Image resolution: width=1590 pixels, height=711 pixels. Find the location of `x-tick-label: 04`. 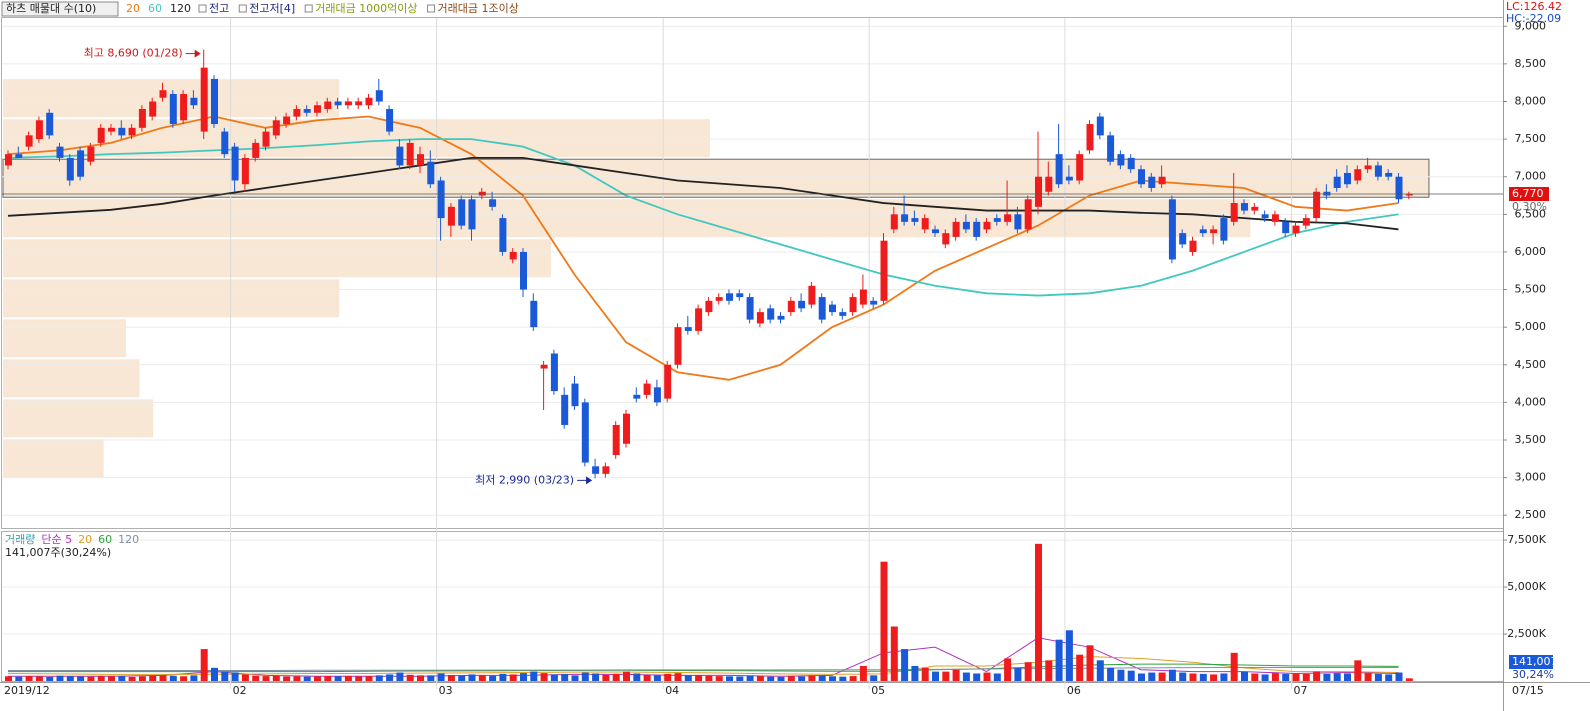

x-tick-label: 04 is located at coordinates (672, 690).